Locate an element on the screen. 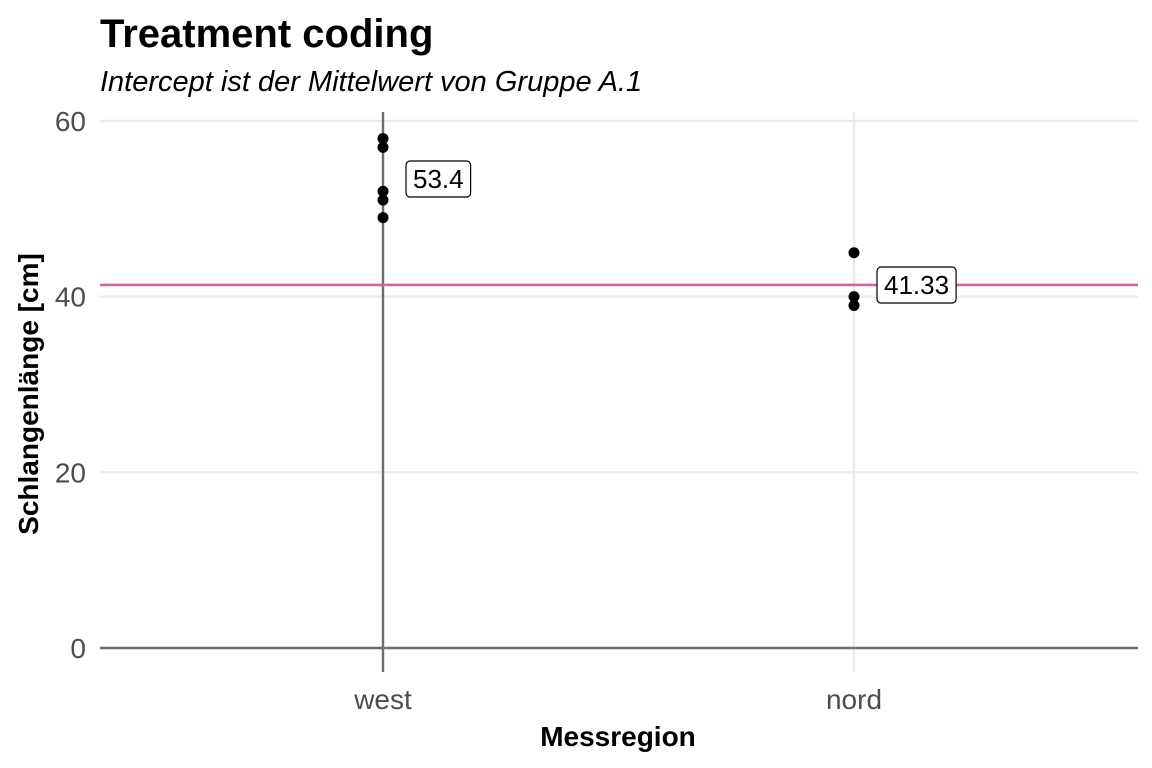  mean-label-text: 41.33 is located at coordinates (916, 285).